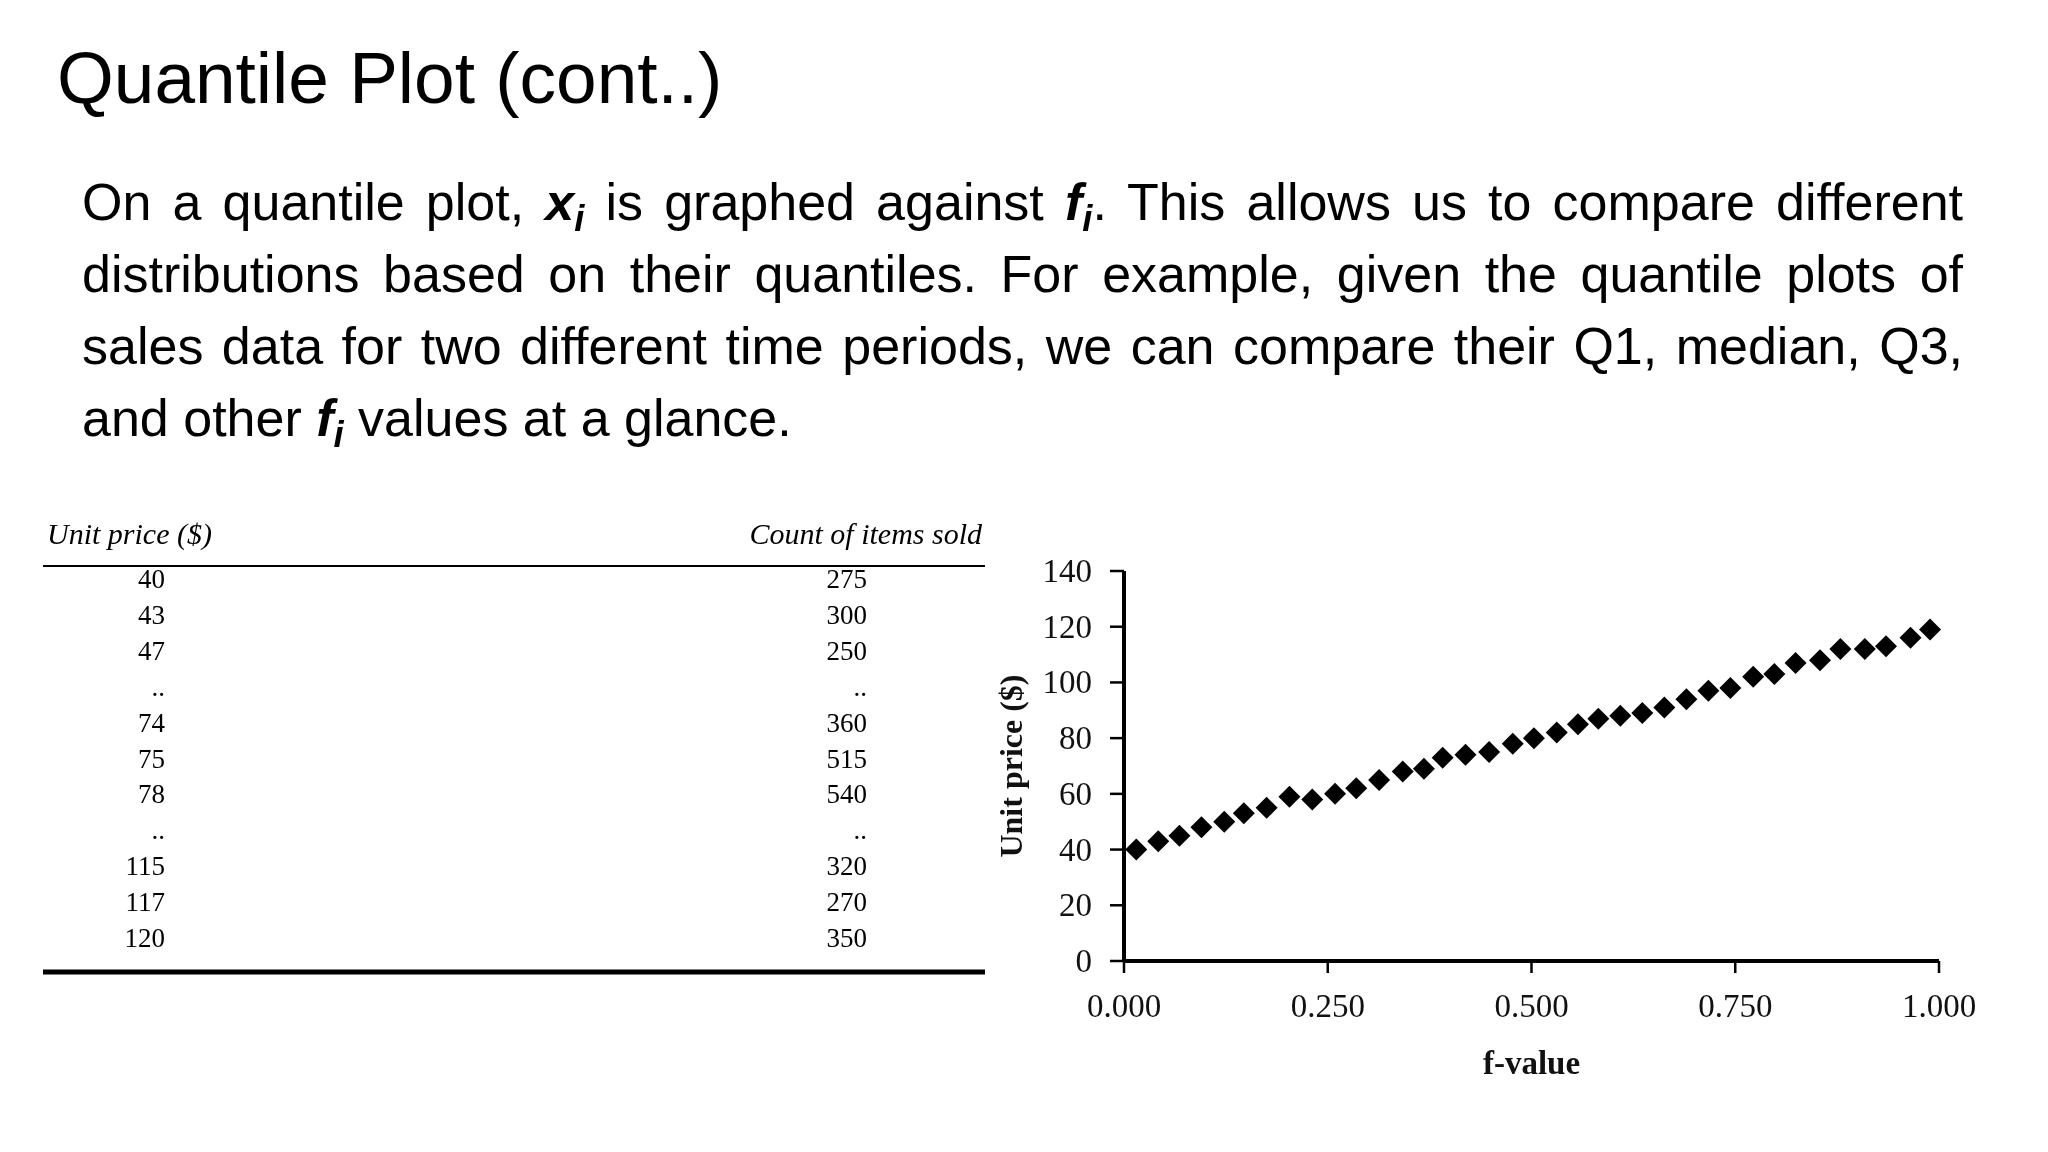 This screenshot has height=1152, width=2048. What do you see at coordinates (1067, 626) in the screenshot?
I see `y-tick-label: 120` at bounding box center [1067, 626].